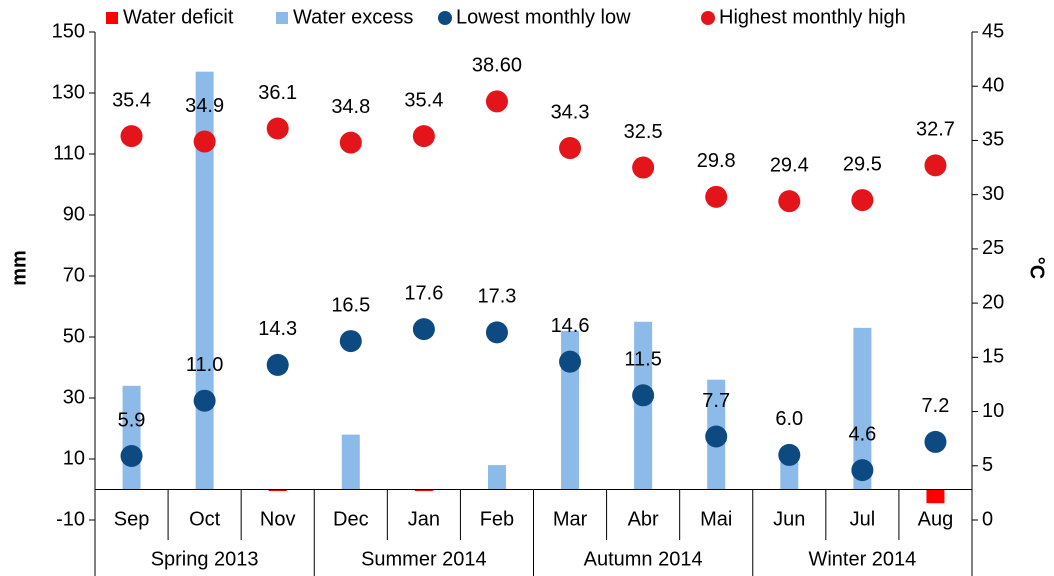  Describe the element at coordinates (74, 275) in the screenshot. I see `y-tick-label: 70` at that location.